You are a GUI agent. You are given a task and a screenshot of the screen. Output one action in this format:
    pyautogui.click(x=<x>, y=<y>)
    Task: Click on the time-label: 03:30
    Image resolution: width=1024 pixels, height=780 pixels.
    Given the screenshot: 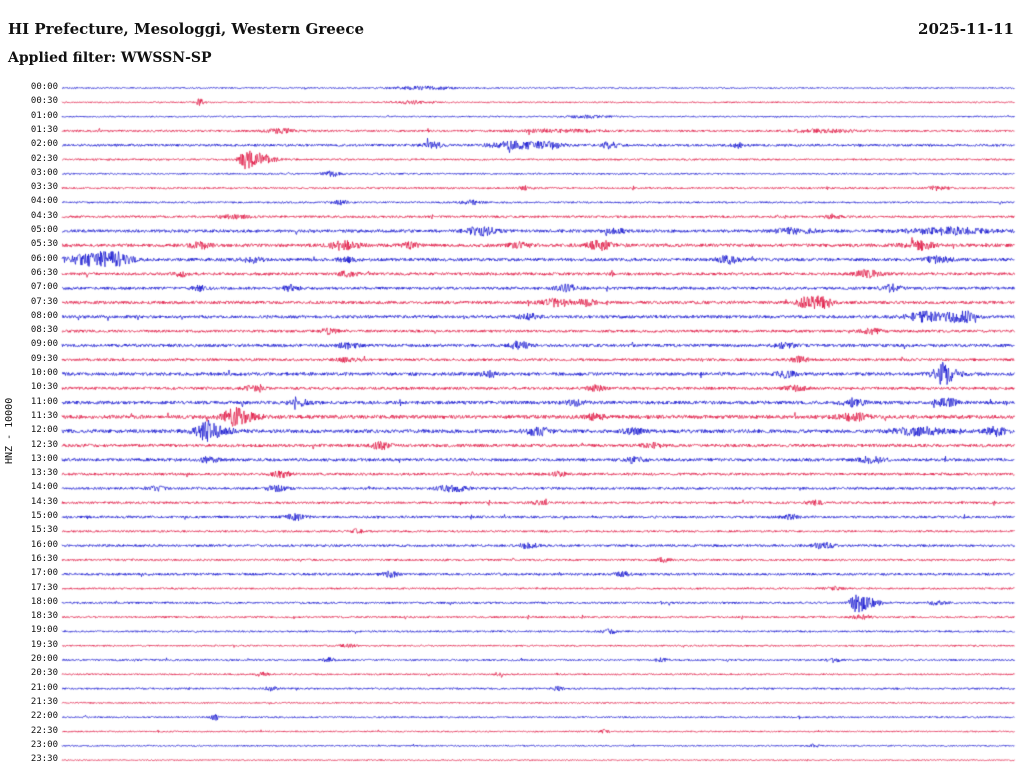 What is the action you would take?
    pyautogui.click(x=44, y=187)
    